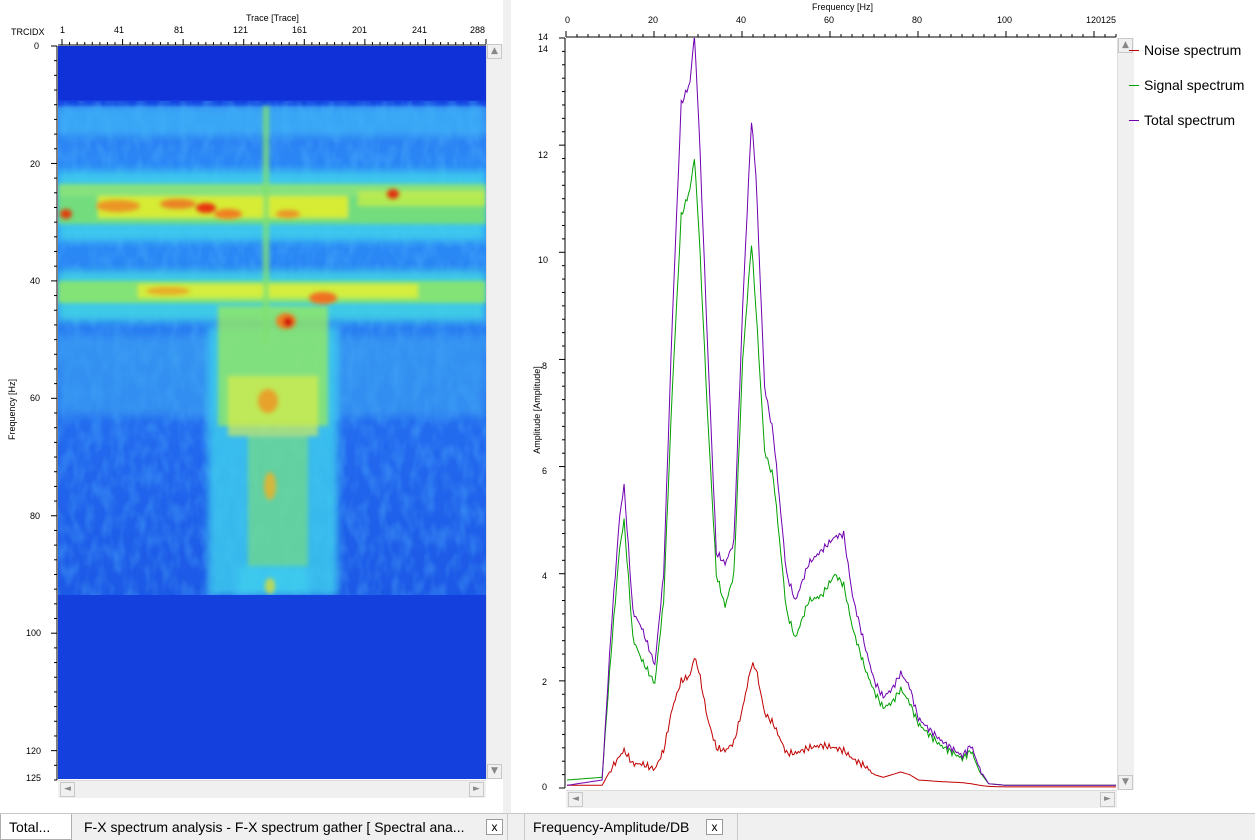 Image resolution: width=1255 pixels, height=840 pixels. I want to click on left-tick: 80, so click(35, 516).